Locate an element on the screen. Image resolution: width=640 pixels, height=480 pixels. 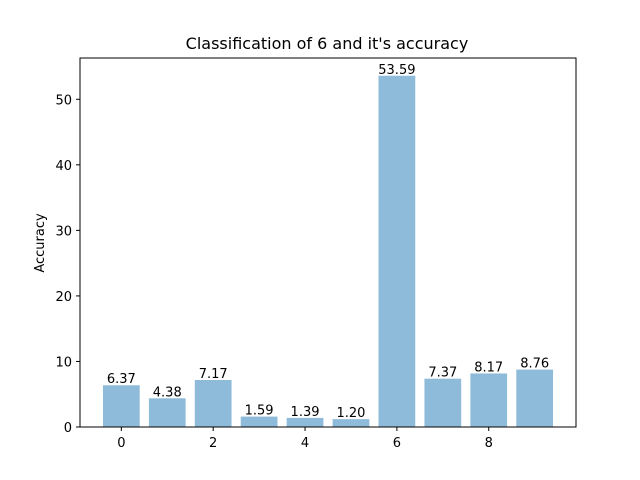
y-tick-label: 10 is located at coordinates (63, 362).